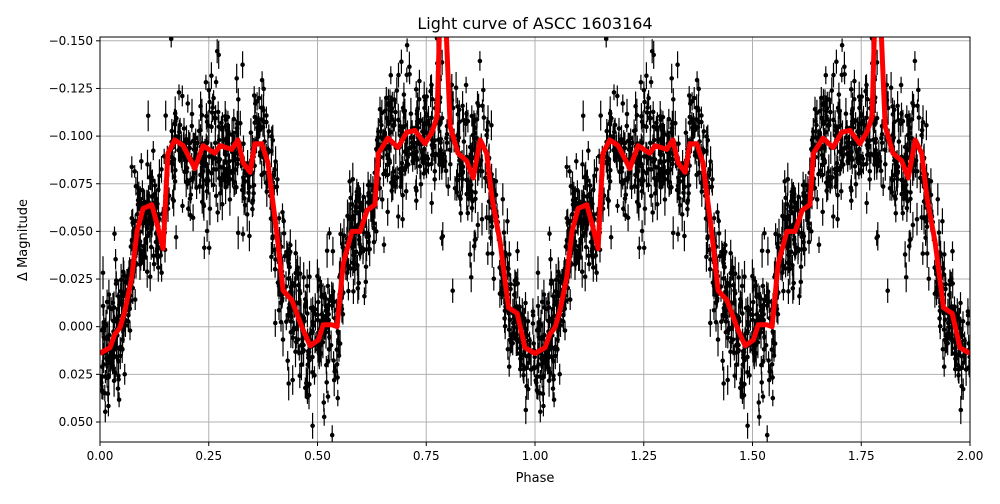 This screenshot has height=504, width=1000. Describe the element at coordinates (71, 231) in the screenshot. I see `y-tick-label: −0.050` at that location.